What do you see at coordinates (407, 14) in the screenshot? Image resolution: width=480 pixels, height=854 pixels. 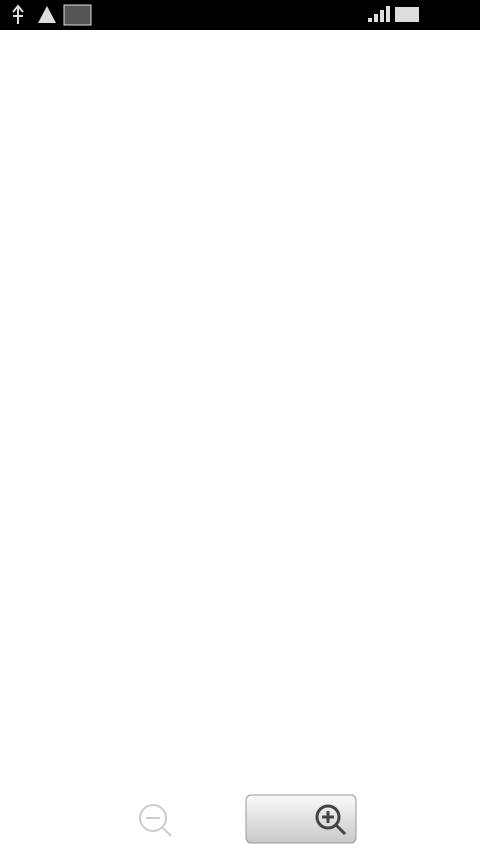 I see `charging-icon` at bounding box center [407, 14].